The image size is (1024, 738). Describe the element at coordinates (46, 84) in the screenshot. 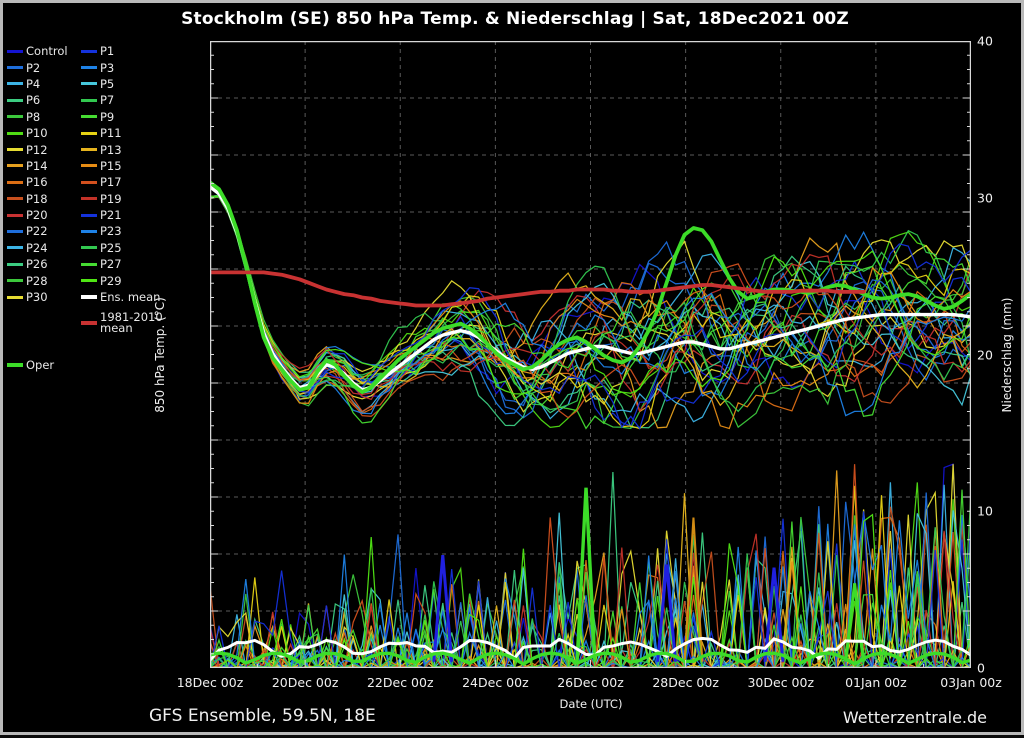

I see `legend-item-p4: P4` at that location.